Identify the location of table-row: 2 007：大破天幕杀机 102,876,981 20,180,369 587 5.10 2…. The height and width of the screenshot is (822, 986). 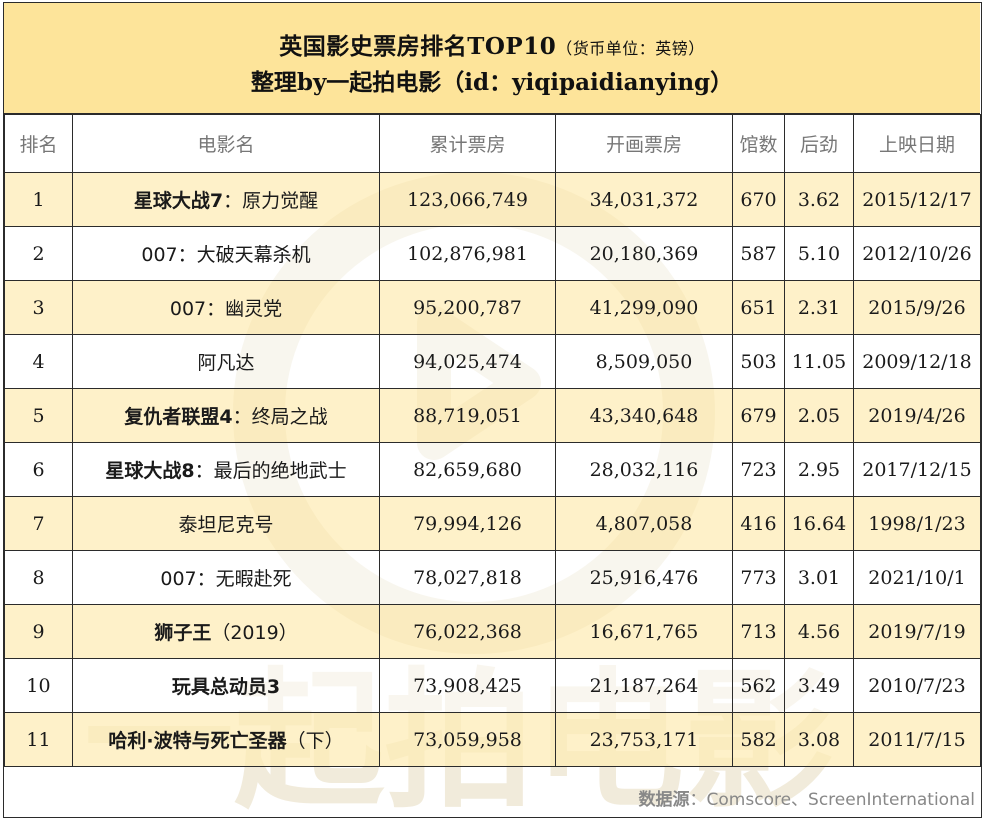
(492, 253).